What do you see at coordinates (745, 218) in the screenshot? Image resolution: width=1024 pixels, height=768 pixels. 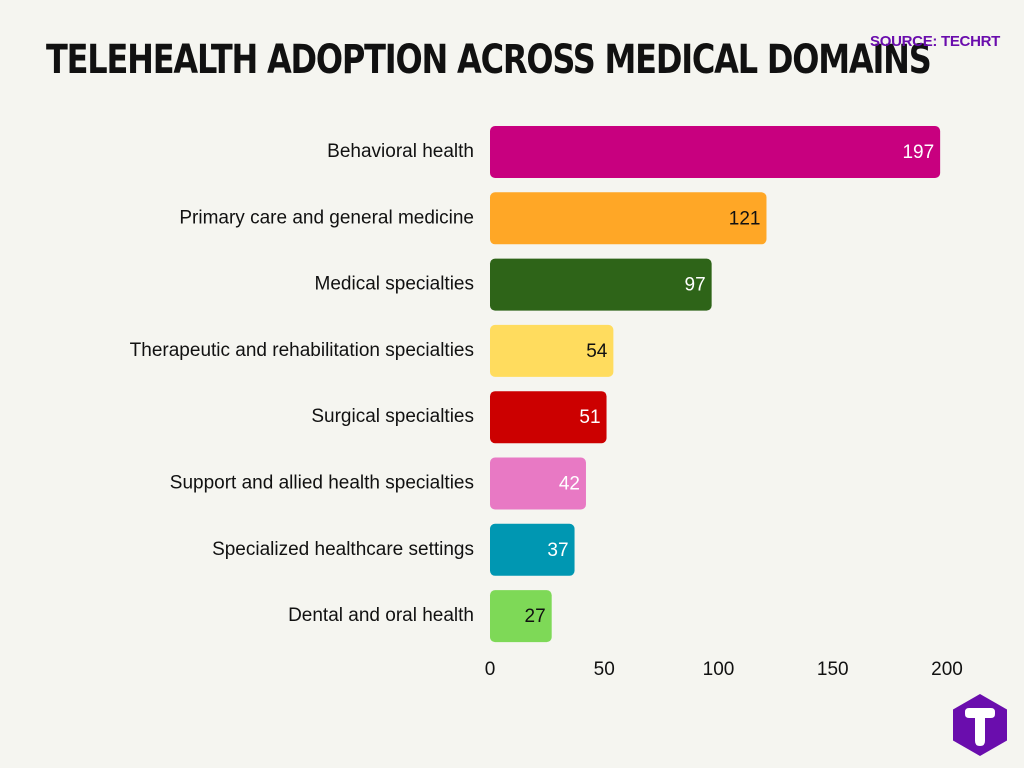 I see `data-label: 121` at bounding box center [745, 218].